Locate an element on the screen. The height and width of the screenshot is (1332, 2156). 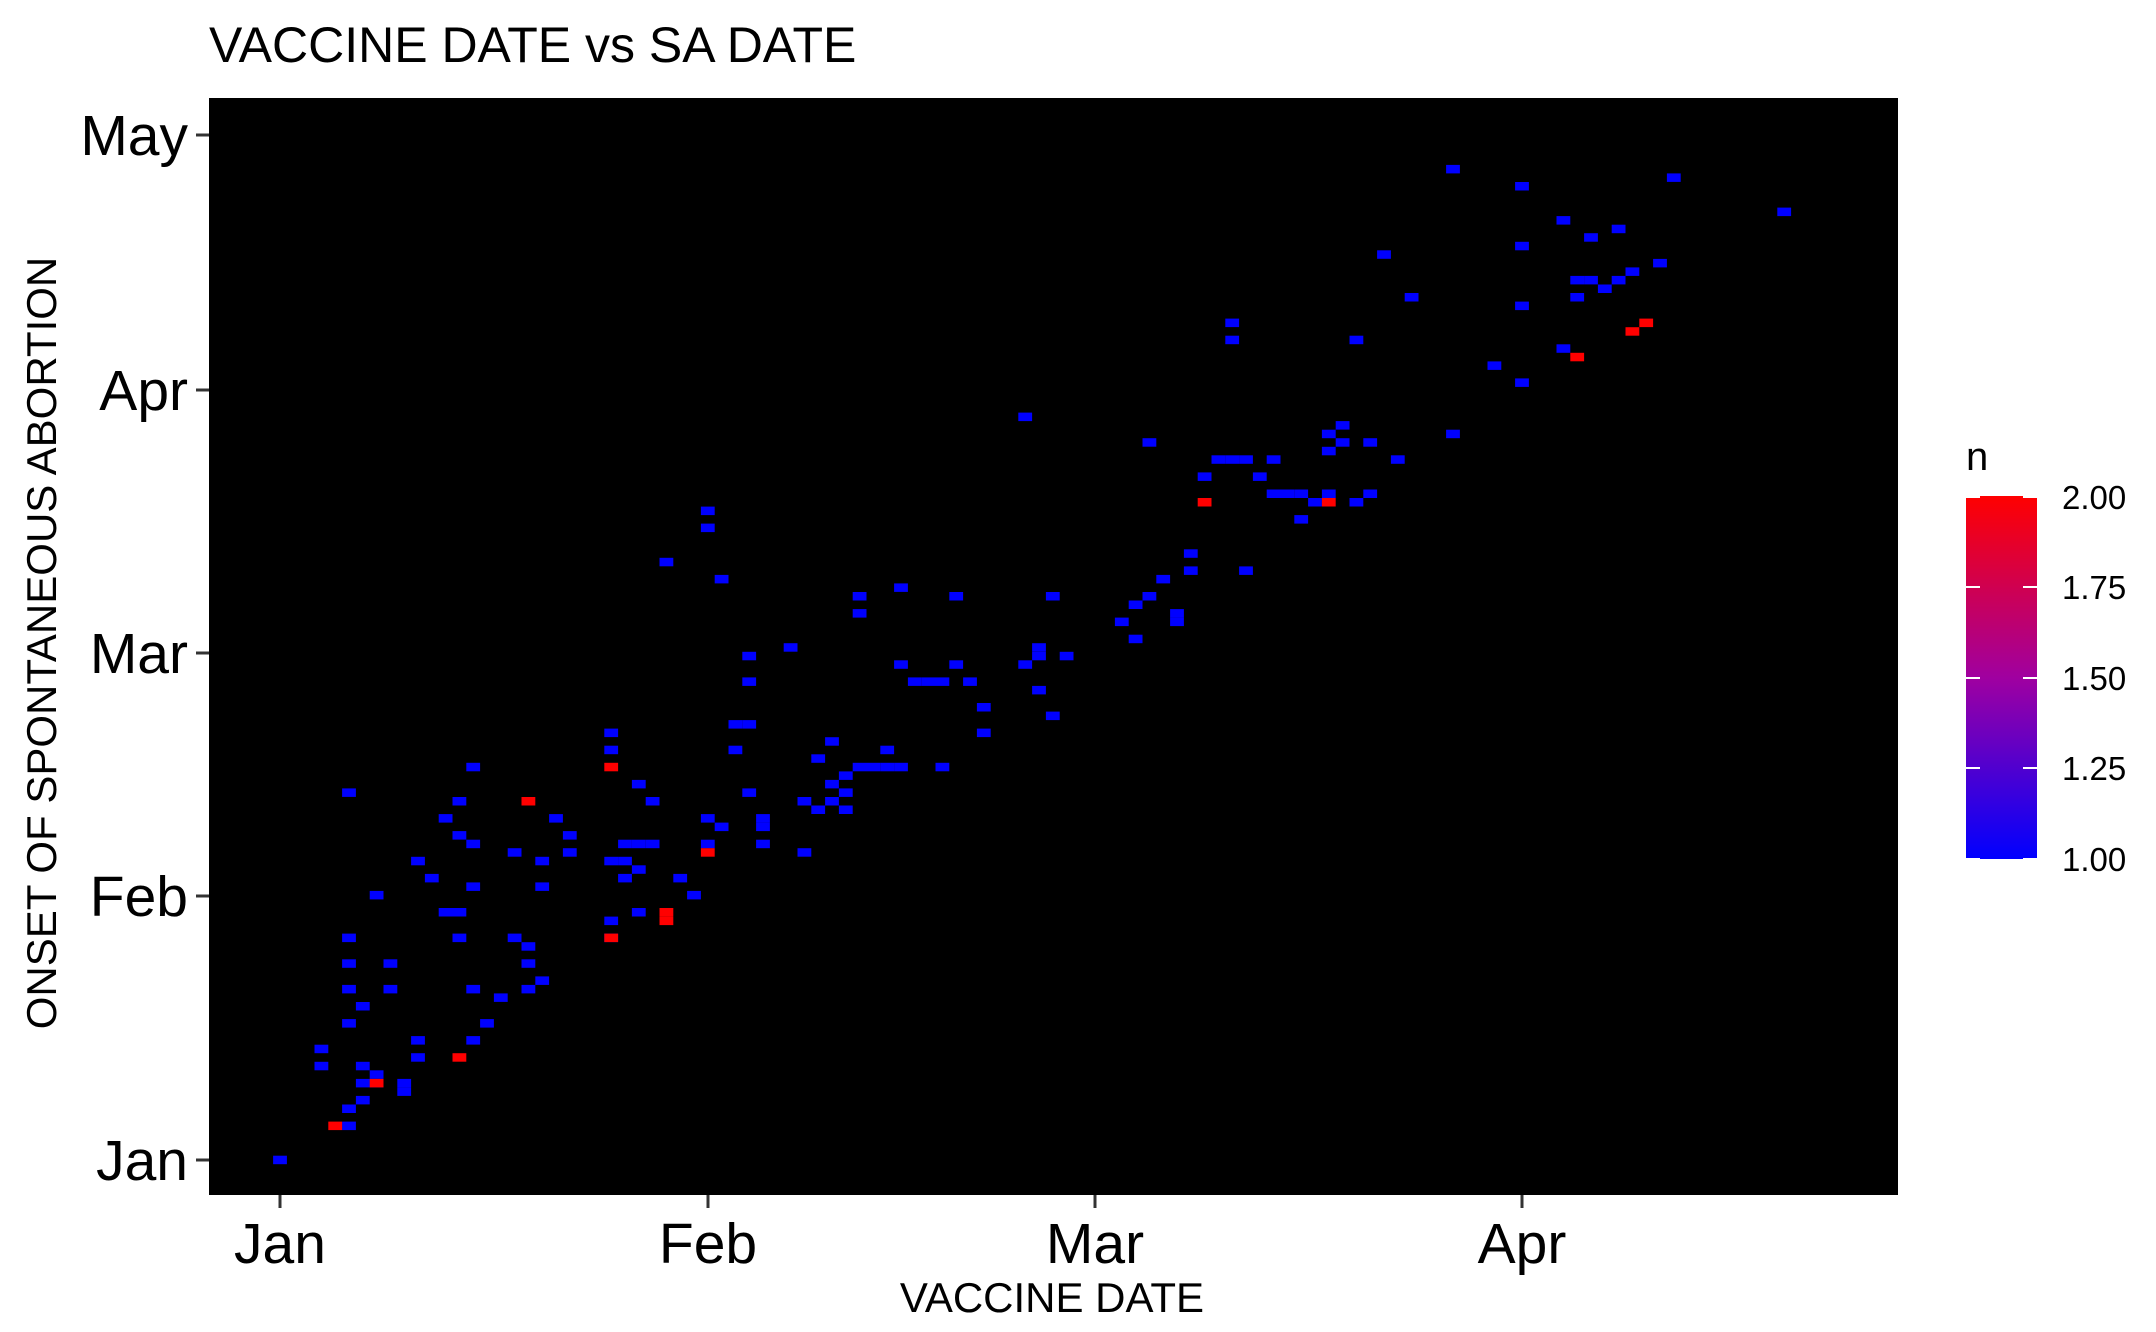
y-tick-label: Feb is located at coordinates (139, 897).